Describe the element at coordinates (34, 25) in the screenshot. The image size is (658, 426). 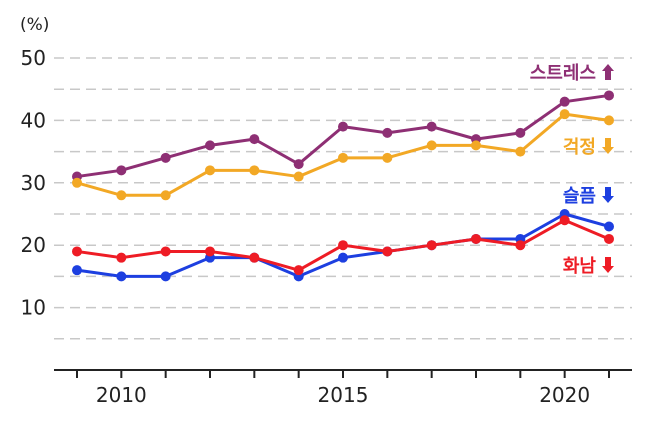
I see `y-axis-unit-label: (%)` at that location.